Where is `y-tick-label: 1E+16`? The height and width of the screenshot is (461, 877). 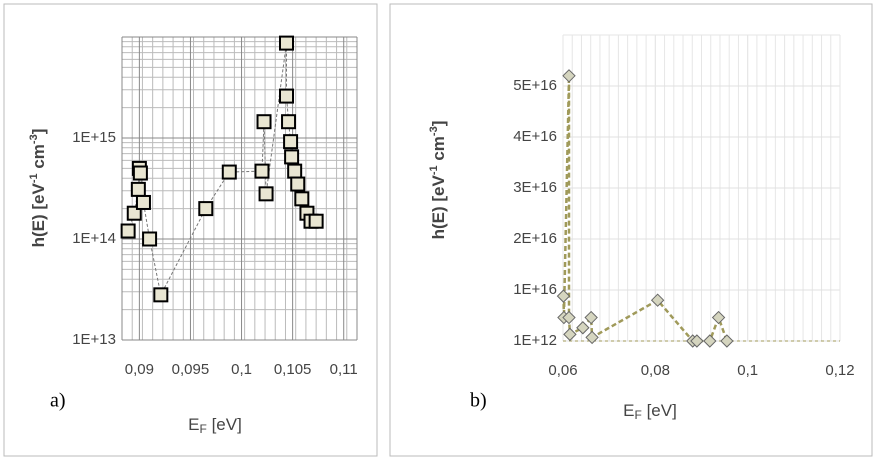 y-tick-label: 1E+16 is located at coordinates (535, 289).